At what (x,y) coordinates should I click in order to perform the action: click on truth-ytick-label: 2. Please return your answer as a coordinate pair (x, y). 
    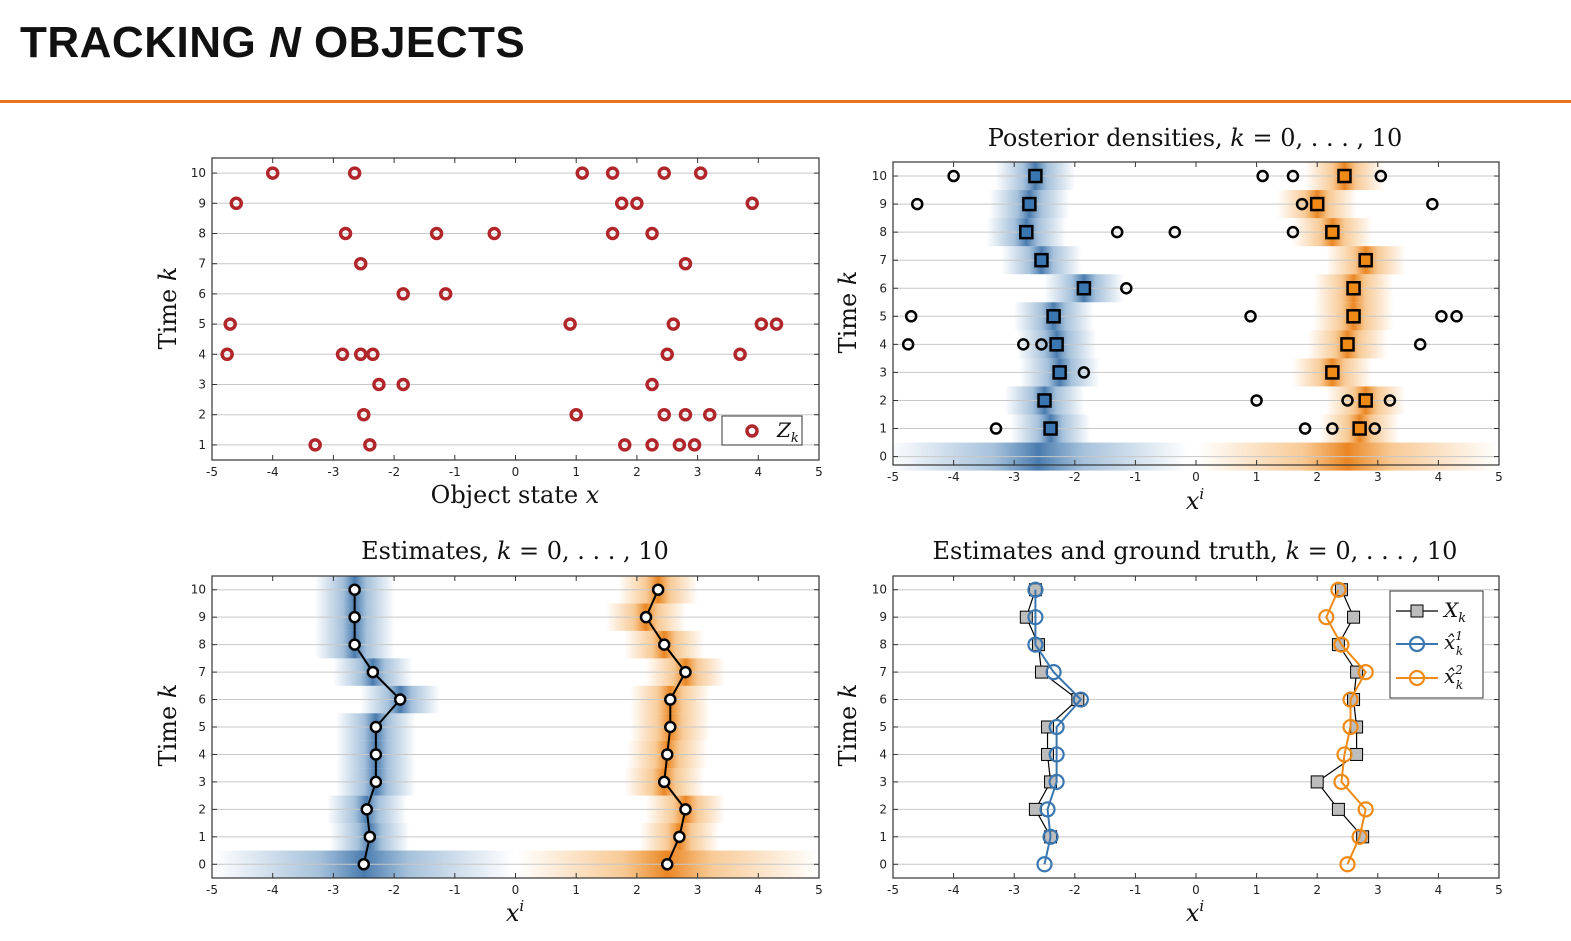
    Looking at the image, I should click on (883, 809).